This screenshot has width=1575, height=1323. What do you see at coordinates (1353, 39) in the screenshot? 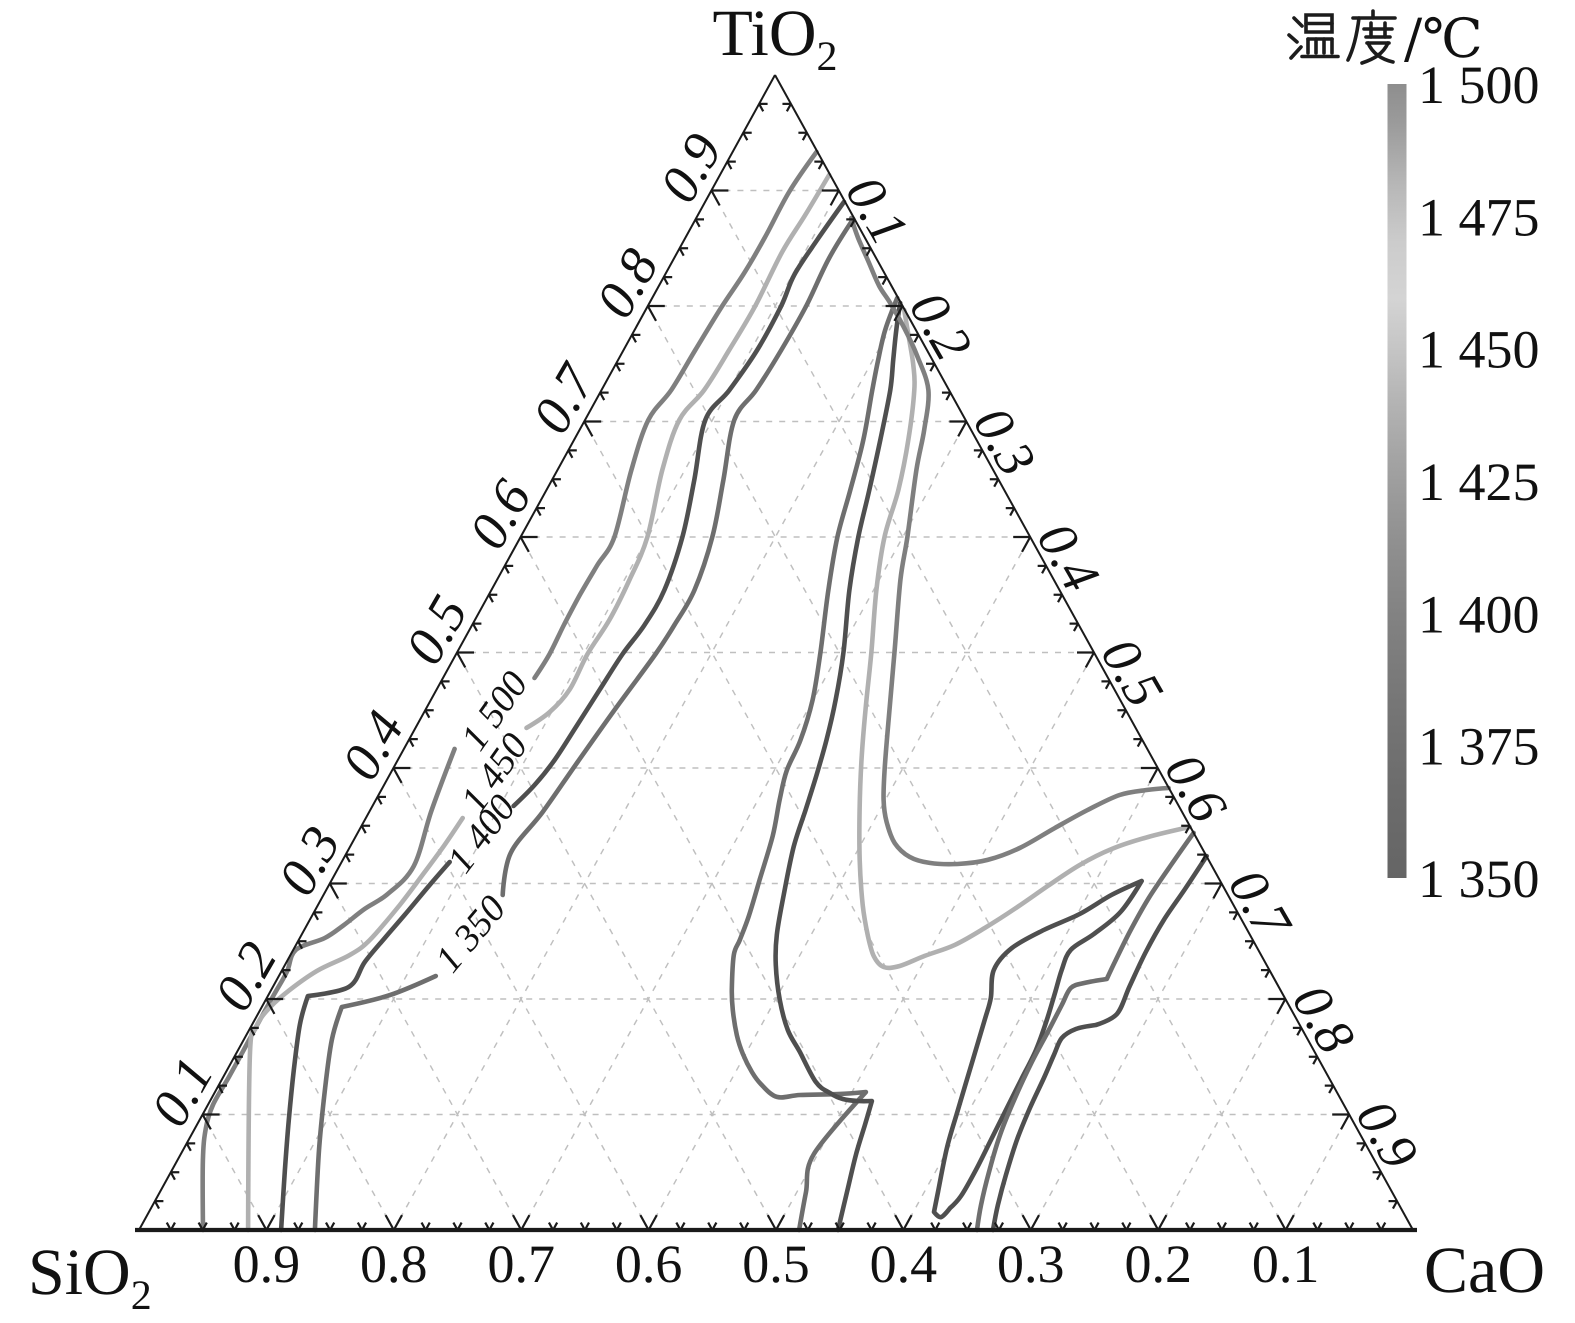
I see `hanzi-du-stroke` at bounding box center [1353, 39].